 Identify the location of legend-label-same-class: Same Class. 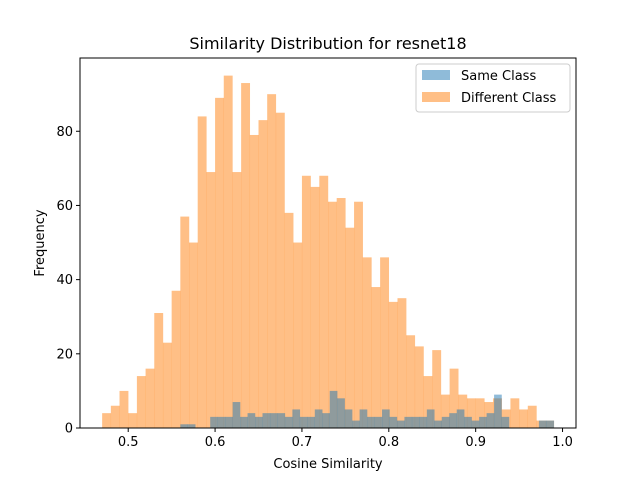
(498, 76).